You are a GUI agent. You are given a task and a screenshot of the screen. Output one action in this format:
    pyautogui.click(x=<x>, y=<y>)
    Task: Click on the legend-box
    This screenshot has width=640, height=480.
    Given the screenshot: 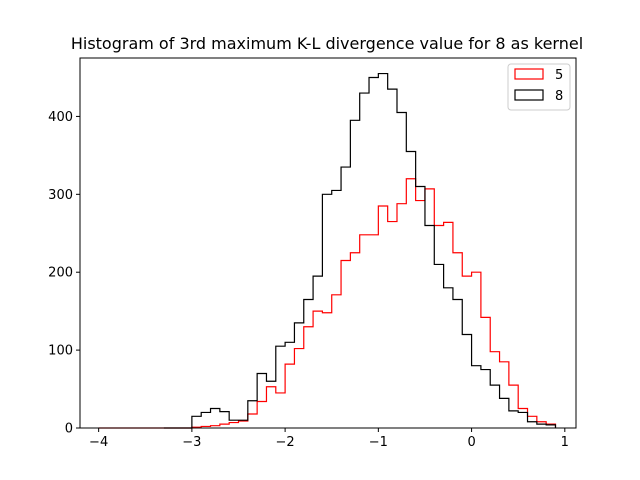 What is the action you would take?
    pyautogui.click(x=539, y=87)
    